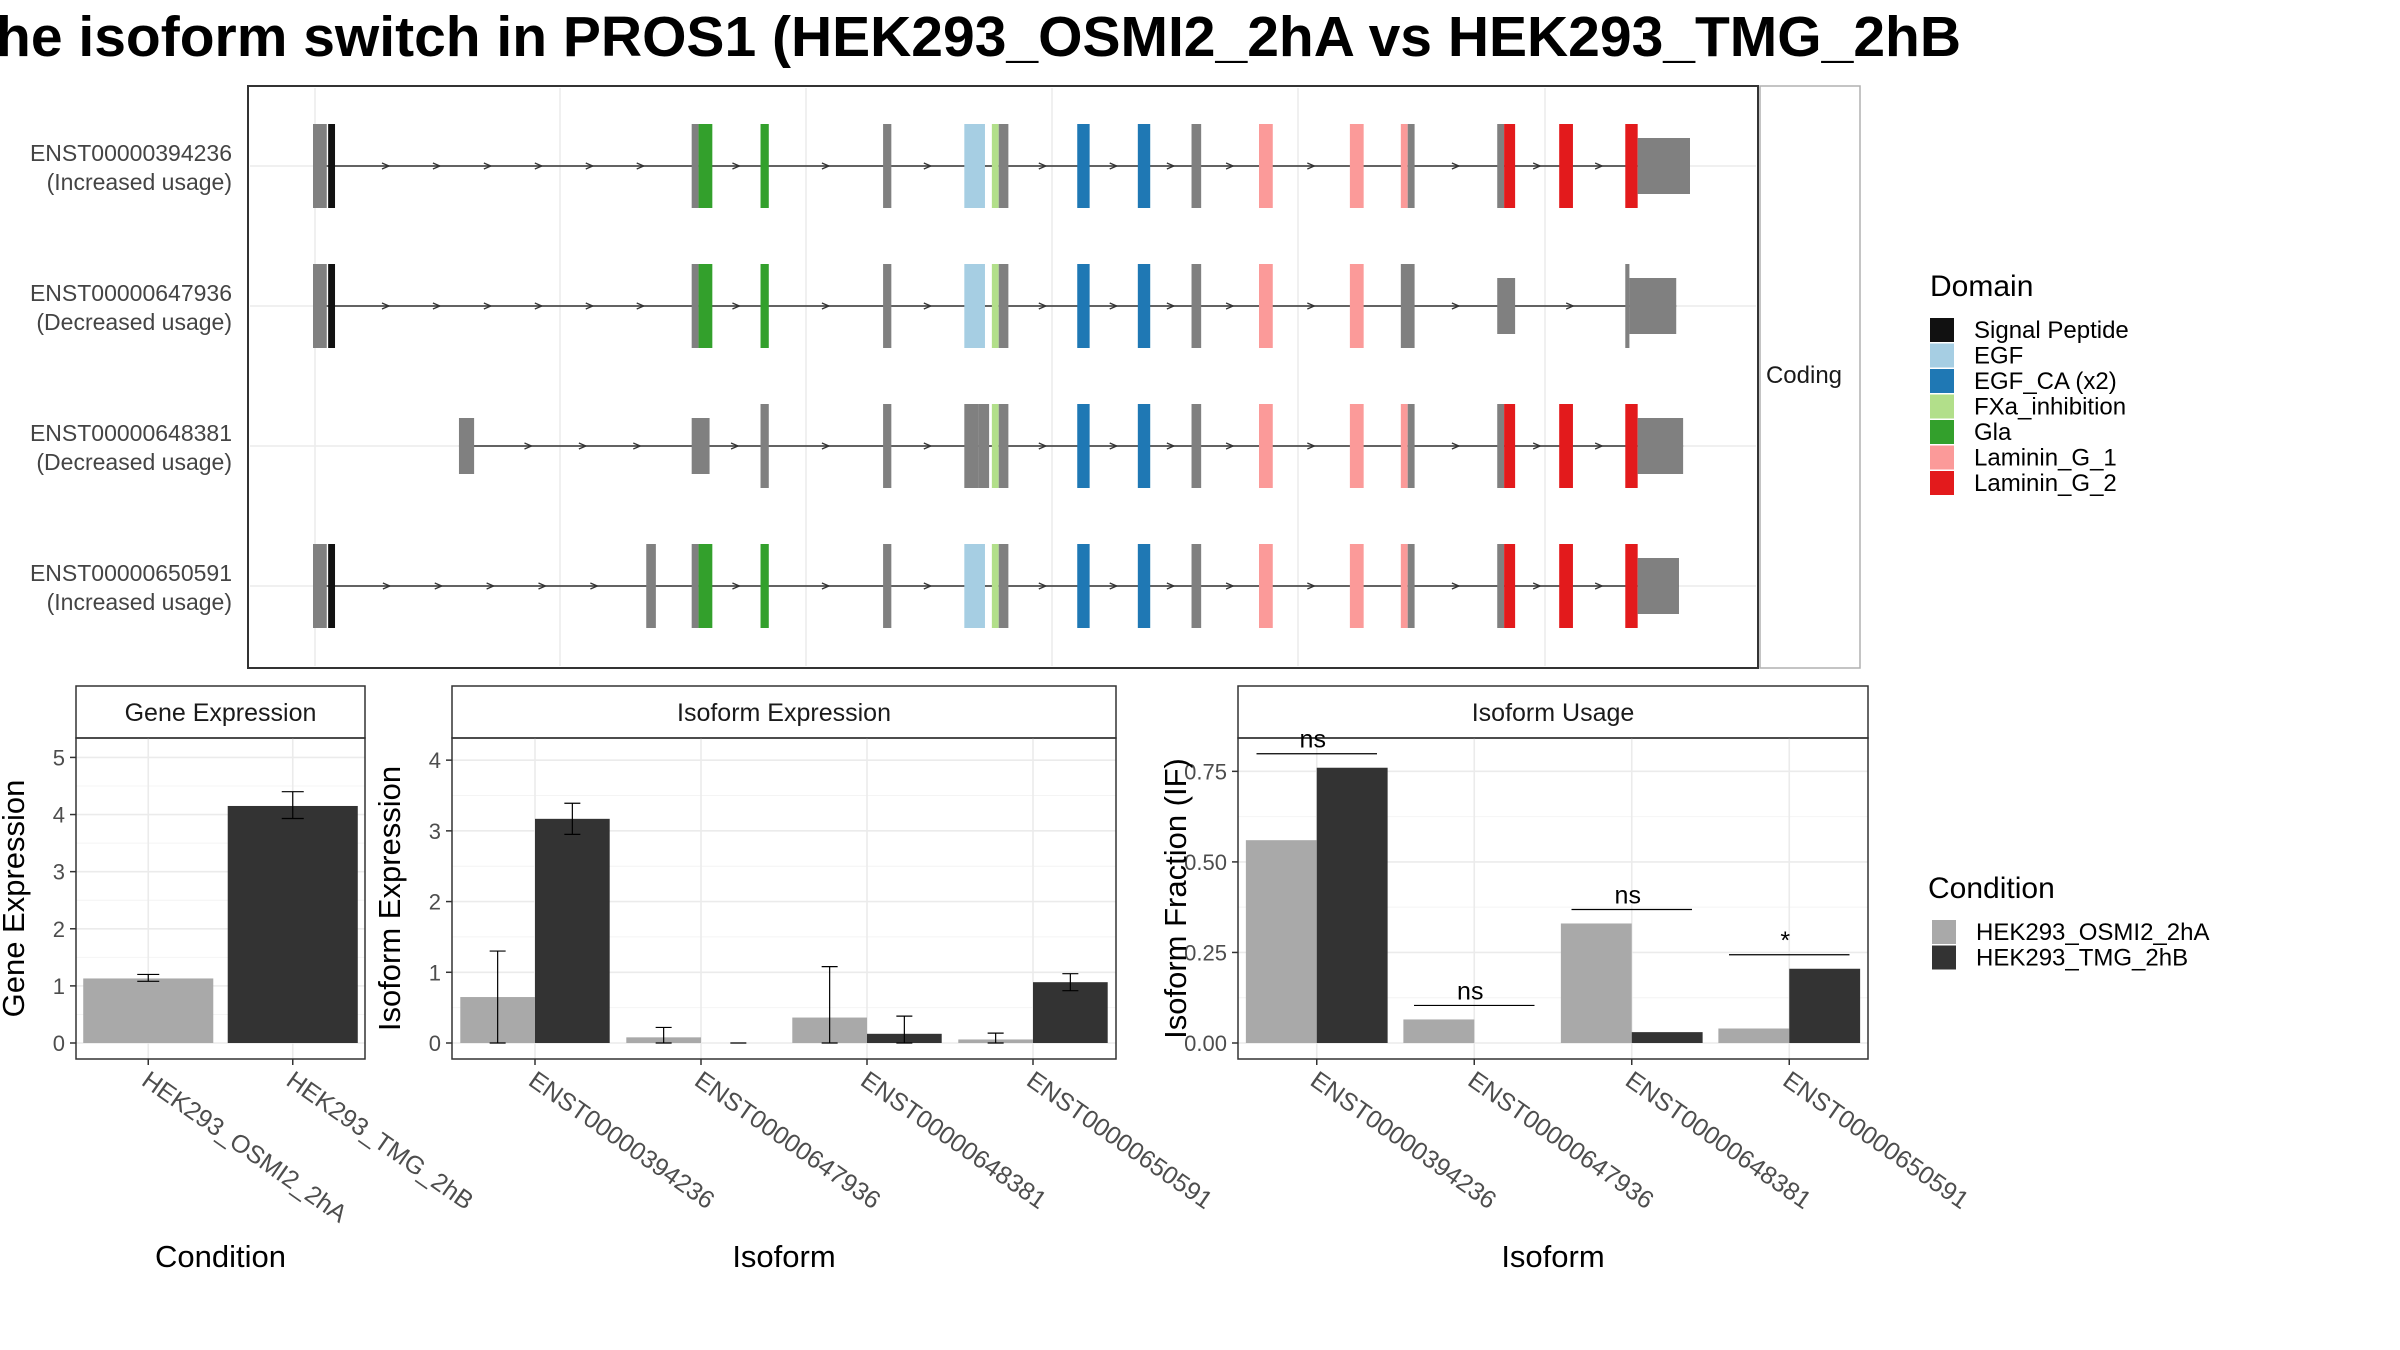  I want to click on legend-label: EGF_CA (x2), so click(2045, 381).